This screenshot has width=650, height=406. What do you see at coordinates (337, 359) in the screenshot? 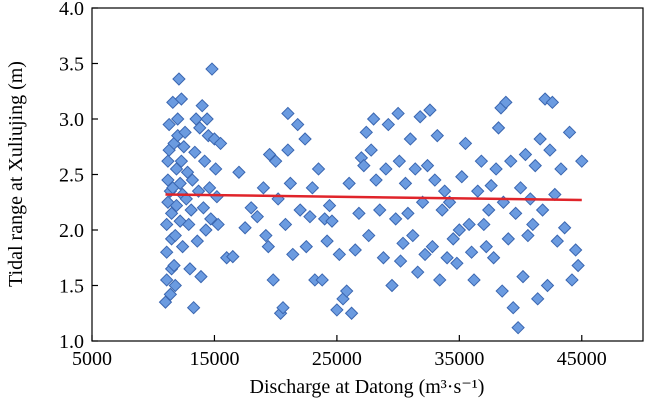
I see `x-tick-label: 25000` at bounding box center [337, 359].